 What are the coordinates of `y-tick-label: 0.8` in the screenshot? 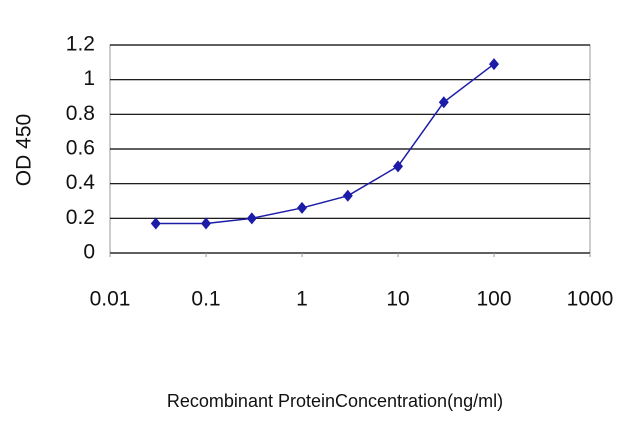 It's located at (80, 113).